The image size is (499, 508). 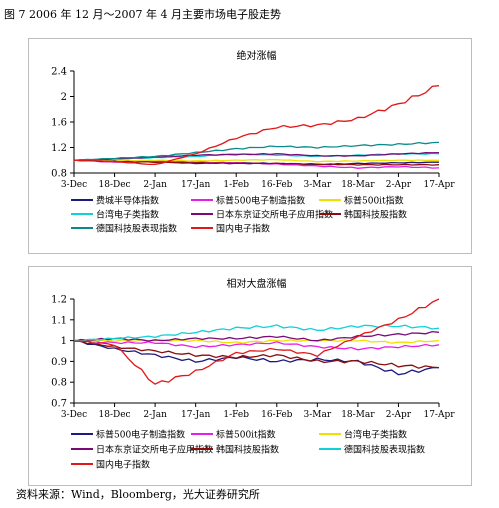 I want to click on legend-label: 费城半导体指数, so click(x=127, y=201).